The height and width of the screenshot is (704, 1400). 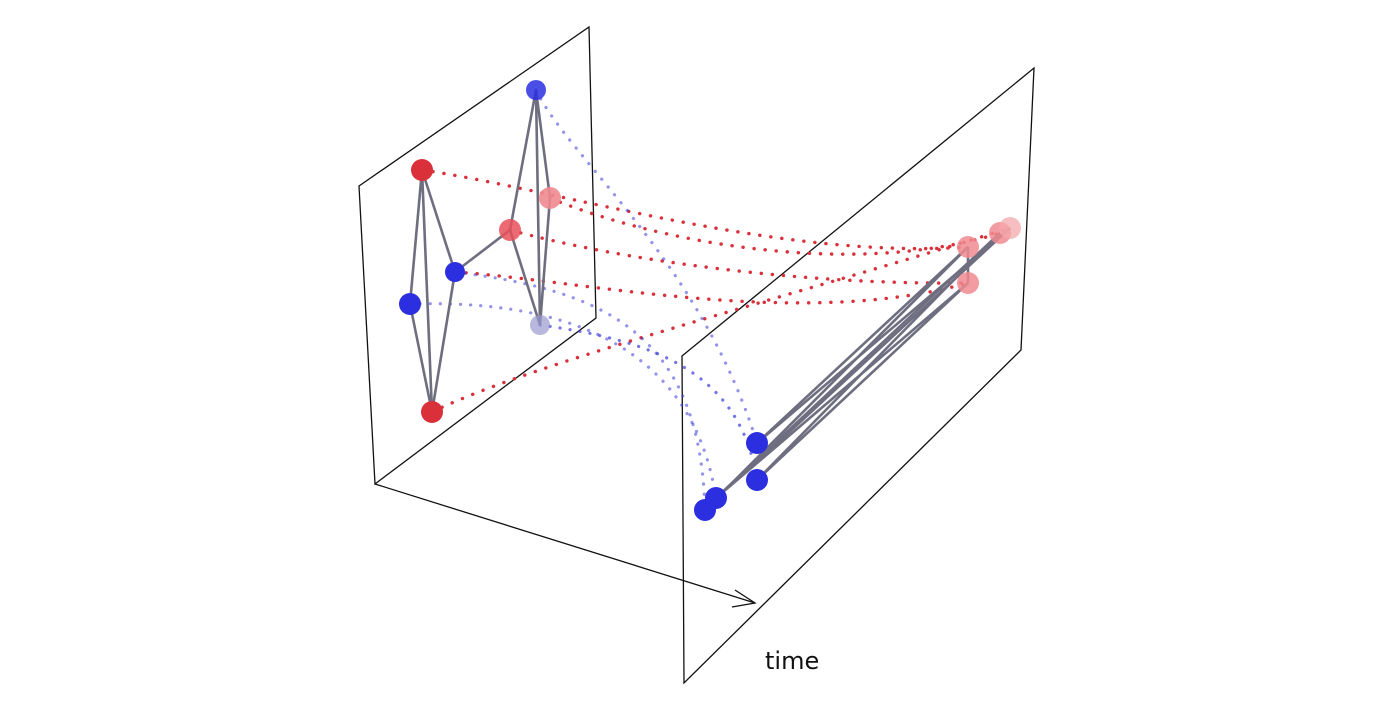 I want to click on left-graph-nodes, so click(x=480, y=251).